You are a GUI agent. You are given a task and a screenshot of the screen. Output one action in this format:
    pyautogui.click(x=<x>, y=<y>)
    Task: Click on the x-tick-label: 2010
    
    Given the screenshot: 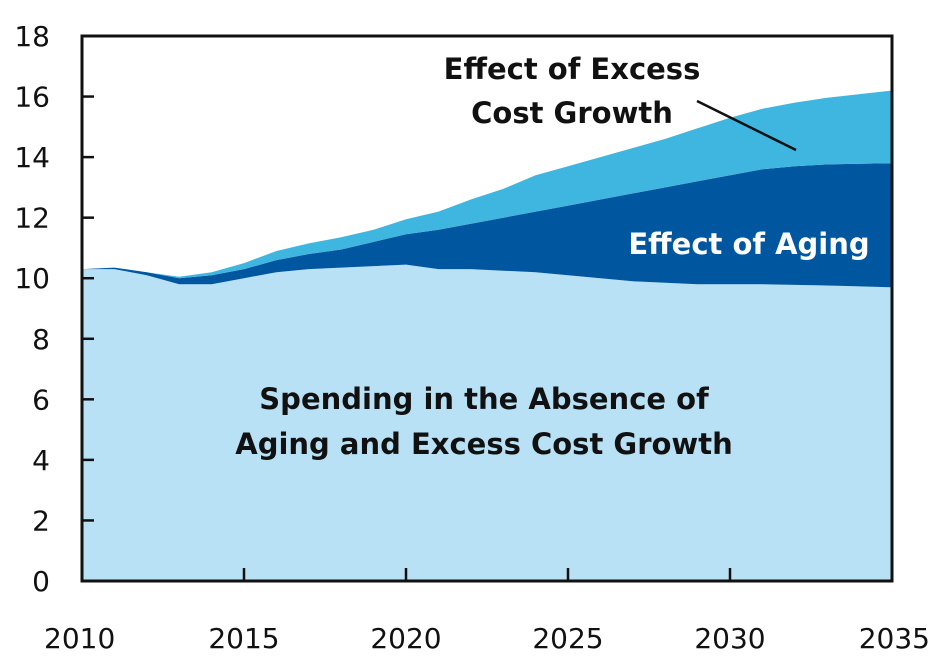 What is the action you would take?
    pyautogui.click(x=79, y=638)
    